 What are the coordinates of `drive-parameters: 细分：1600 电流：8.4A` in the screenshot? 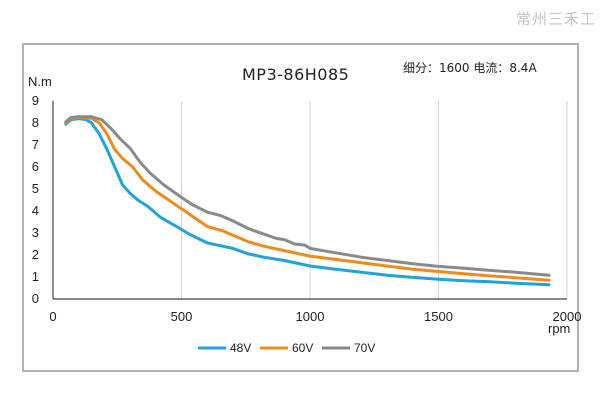 It's located at (470, 68).